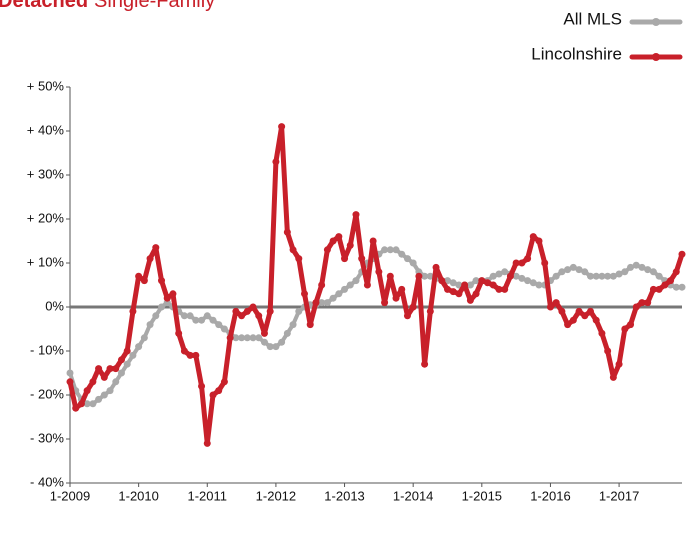 The width and height of the screenshot is (691, 535). Describe the element at coordinates (656, 57) in the screenshot. I see `legend-dot` at that location.